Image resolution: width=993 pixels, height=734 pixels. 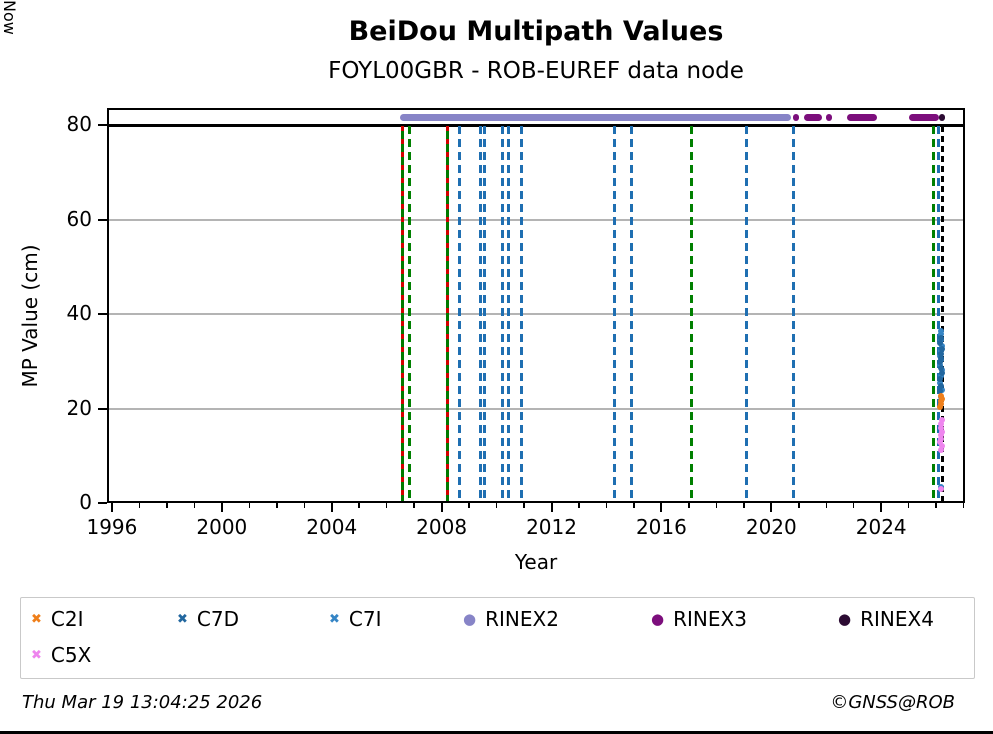 I want to click on legend-item-c7d: ✖ C7D, so click(x=208, y=619).